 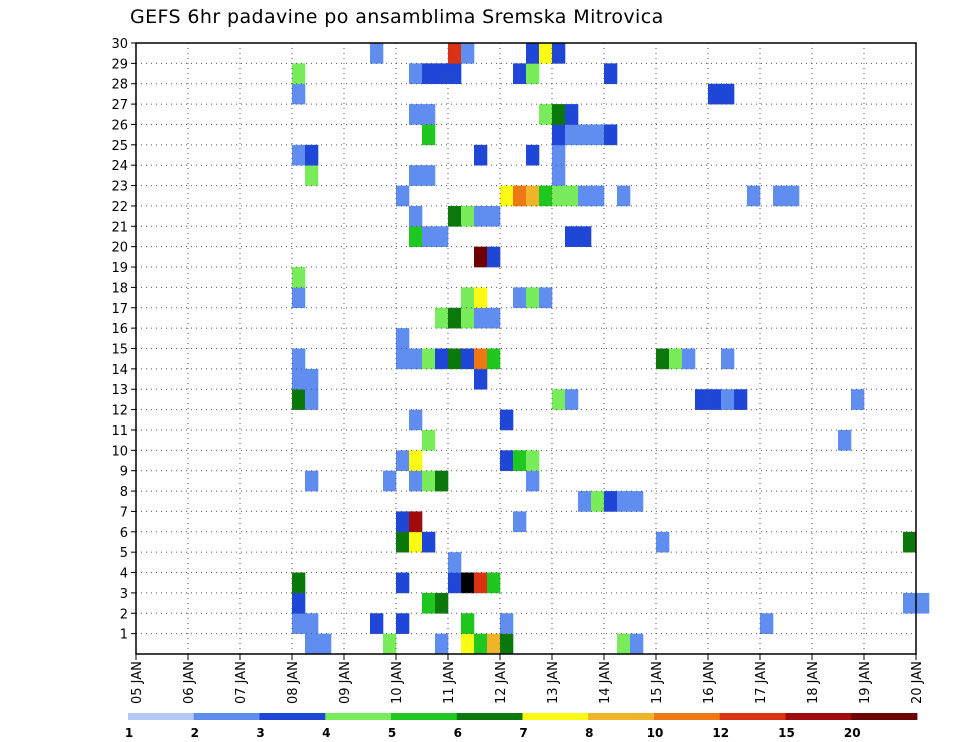 I want to click on y-tick-label: 30, so click(x=119, y=44).